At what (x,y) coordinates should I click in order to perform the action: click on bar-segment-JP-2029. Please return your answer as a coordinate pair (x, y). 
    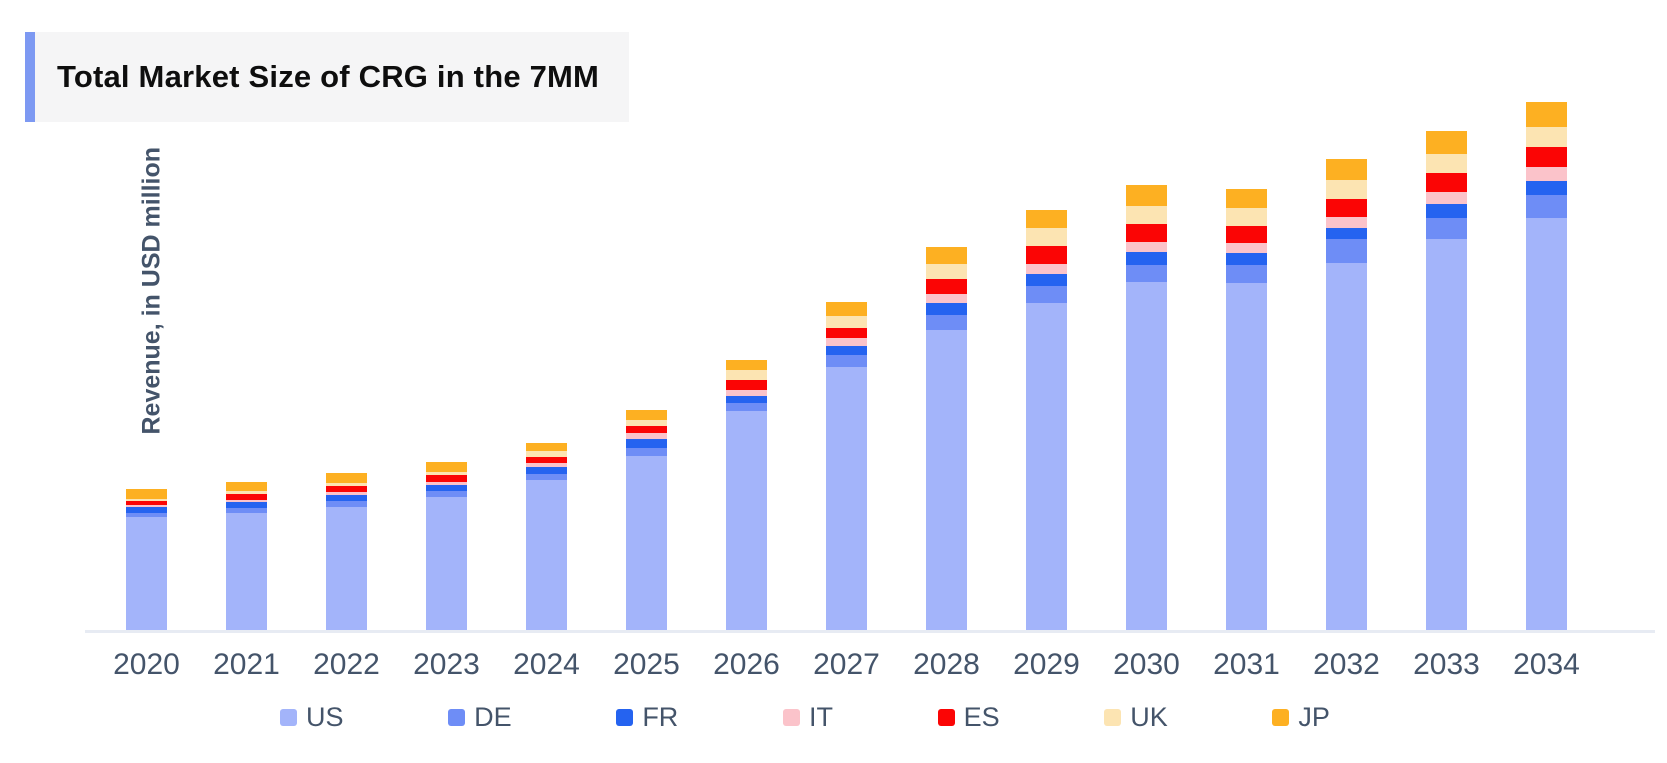
    Looking at the image, I should click on (1046, 219).